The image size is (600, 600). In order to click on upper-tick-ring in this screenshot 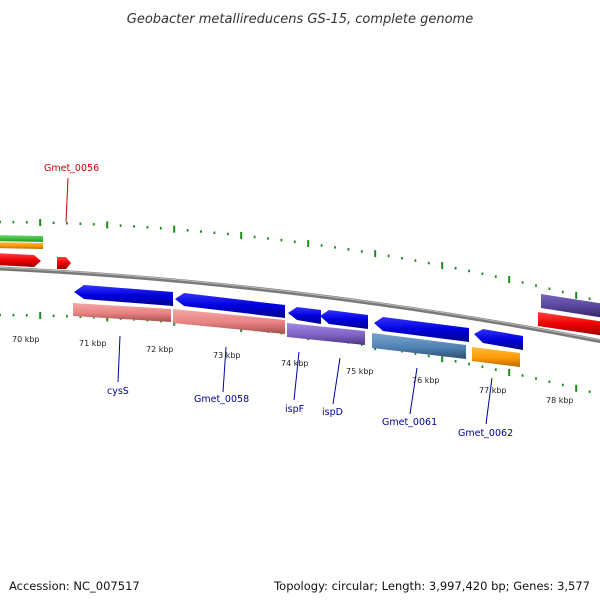, I will do `click(295, 259)`.